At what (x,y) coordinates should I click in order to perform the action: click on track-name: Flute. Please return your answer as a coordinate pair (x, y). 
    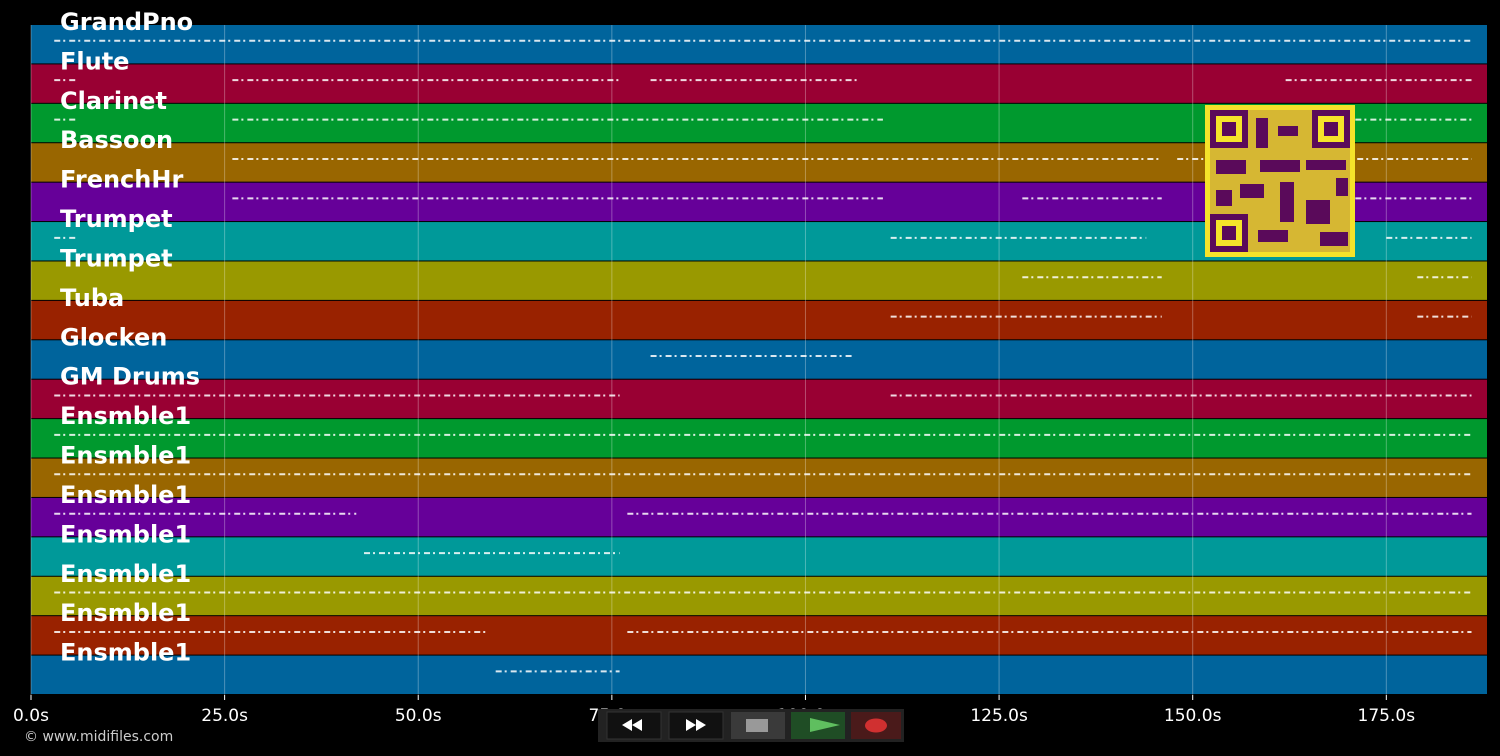
    Looking at the image, I should click on (94, 61).